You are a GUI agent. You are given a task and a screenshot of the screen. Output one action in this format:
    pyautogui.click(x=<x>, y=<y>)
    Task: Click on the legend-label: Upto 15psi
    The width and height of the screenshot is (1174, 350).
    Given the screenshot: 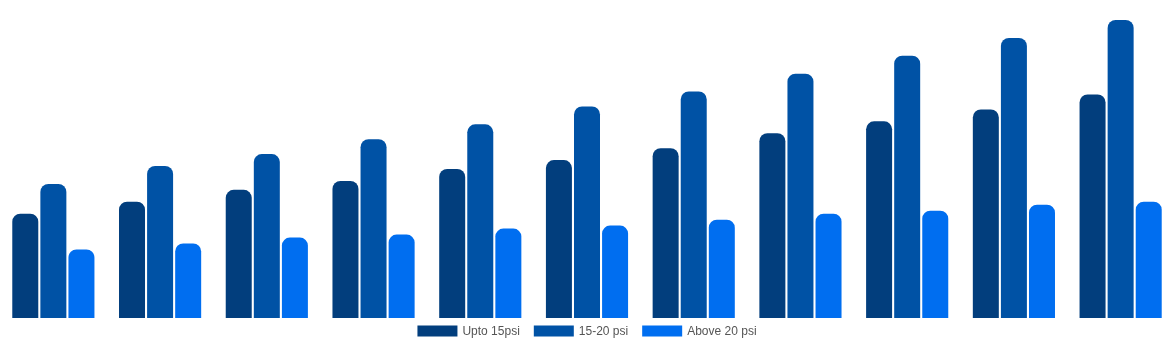 What is the action you would take?
    pyautogui.click(x=491, y=331)
    